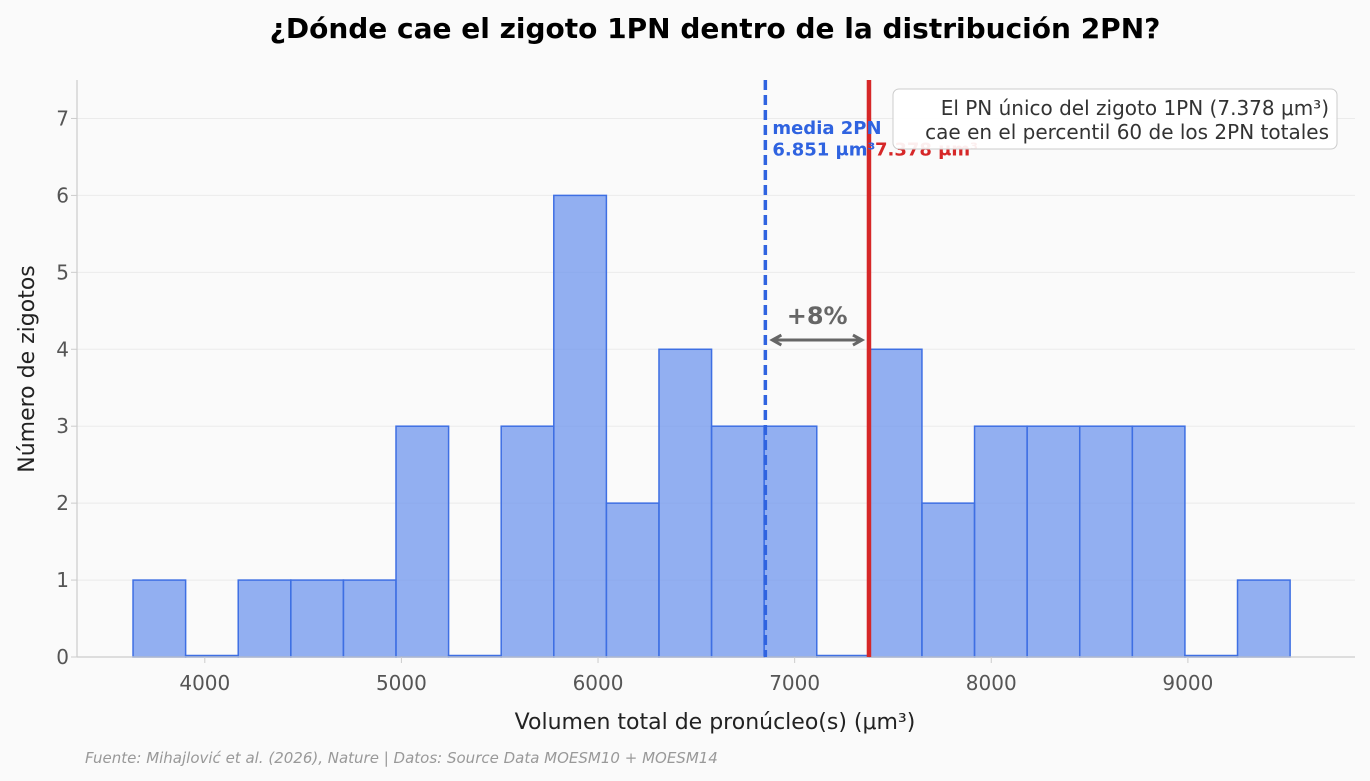 The height and width of the screenshot is (781, 1370). Describe the element at coordinates (66, 387) in the screenshot. I see `y-ticks: 0 1 2 3 4 5 6 7` at that location.